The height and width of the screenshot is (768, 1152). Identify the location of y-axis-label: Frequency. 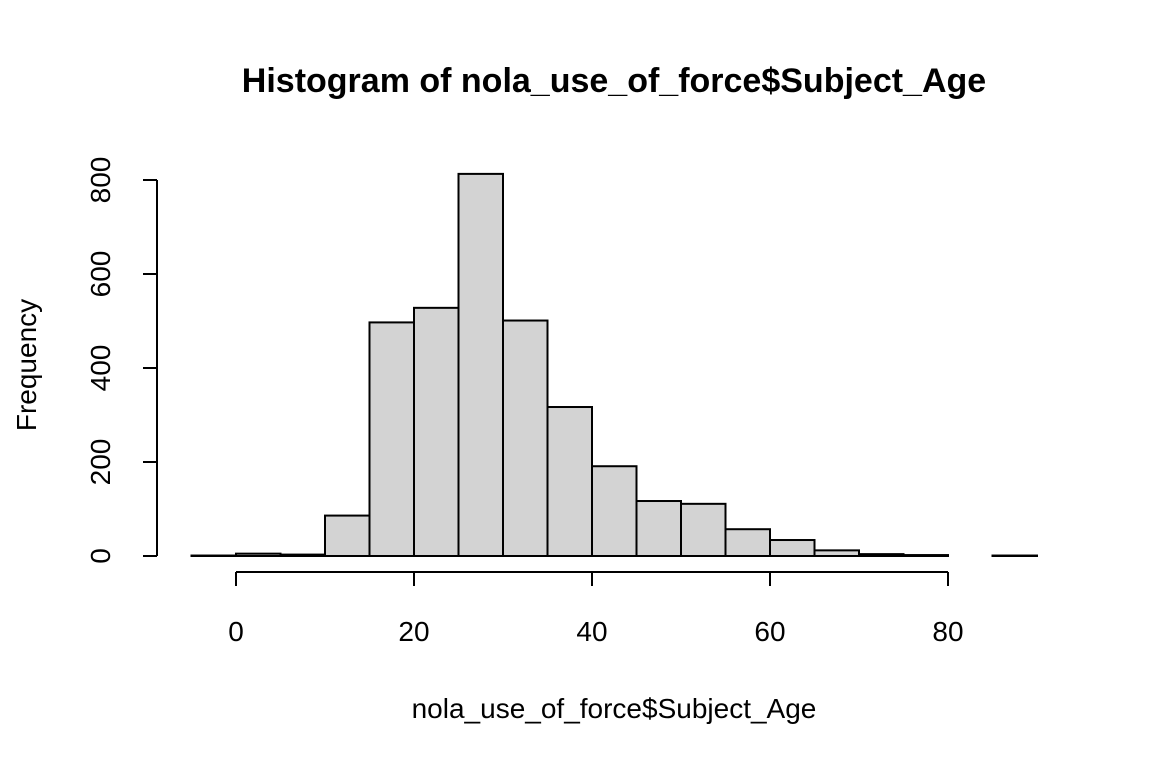
(26, 365).